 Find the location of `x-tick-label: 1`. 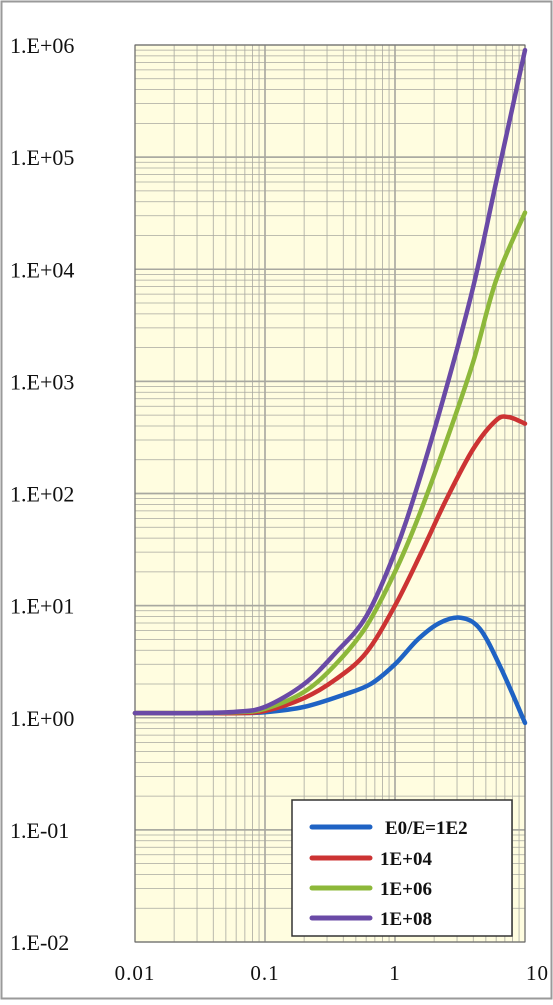

x-tick-label: 1 is located at coordinates (395, 973).